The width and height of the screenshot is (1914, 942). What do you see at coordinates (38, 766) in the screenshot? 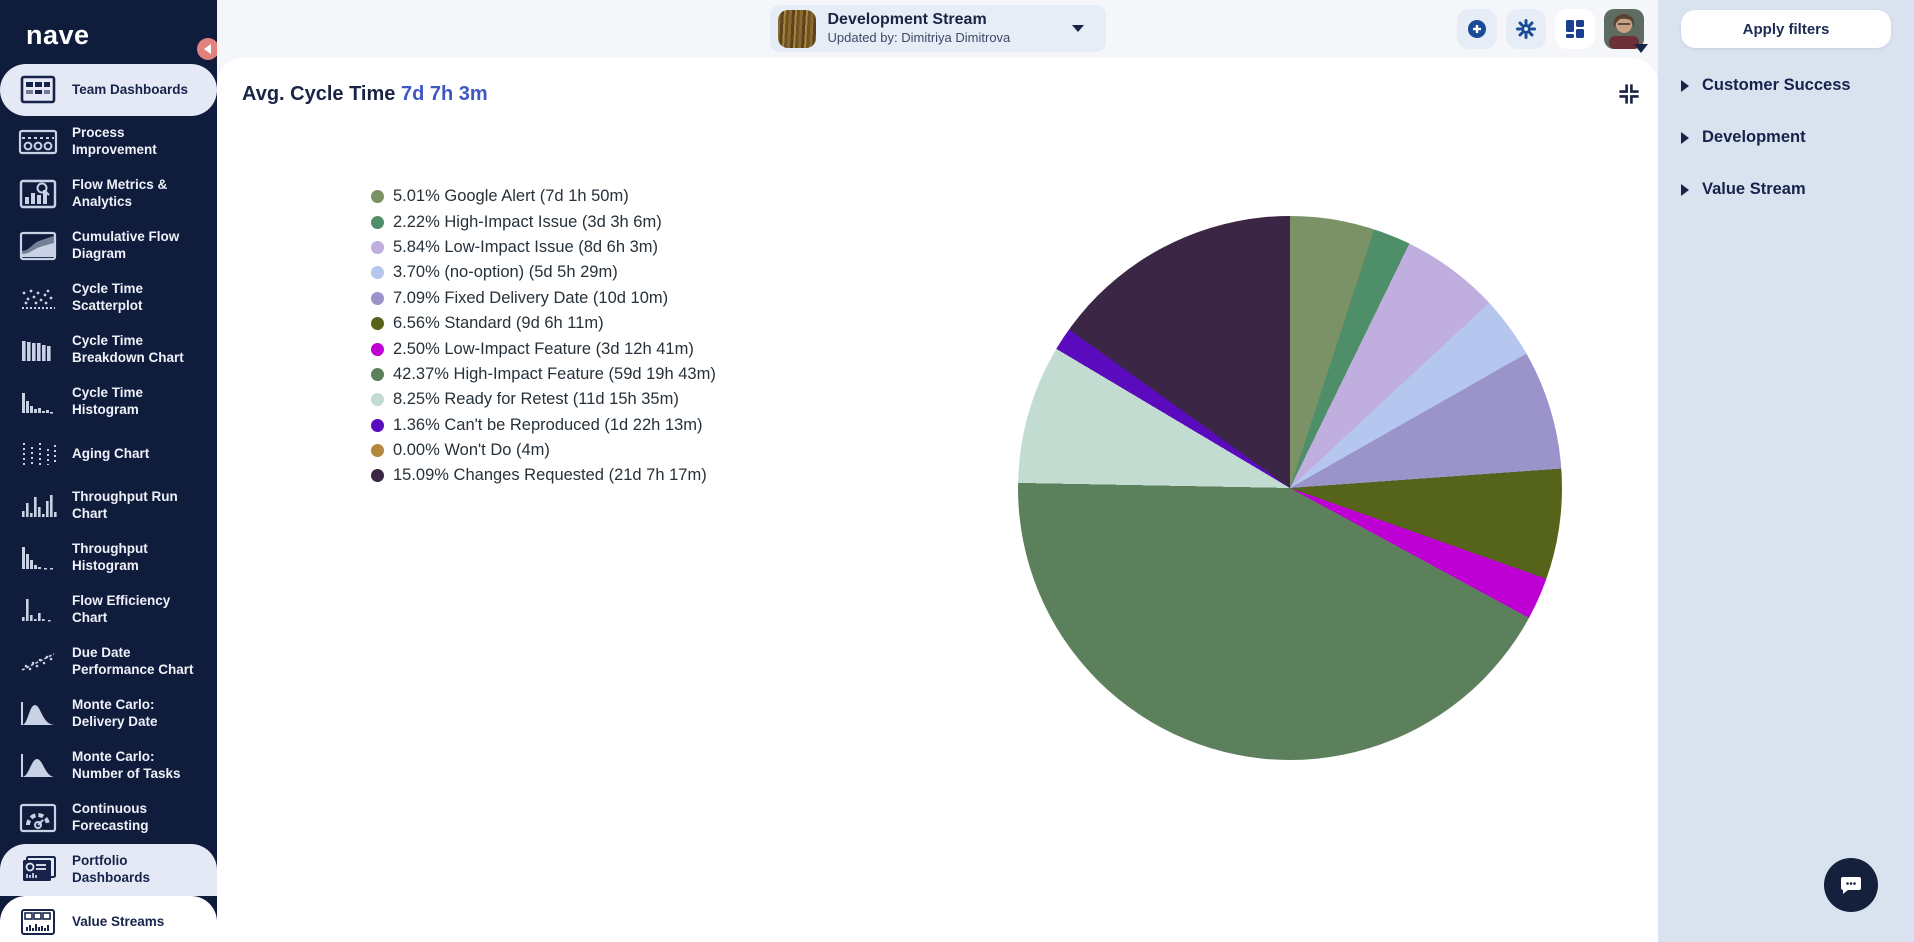
I see `monte-carlo-tasks-icon` at bounding box center [38, 766].